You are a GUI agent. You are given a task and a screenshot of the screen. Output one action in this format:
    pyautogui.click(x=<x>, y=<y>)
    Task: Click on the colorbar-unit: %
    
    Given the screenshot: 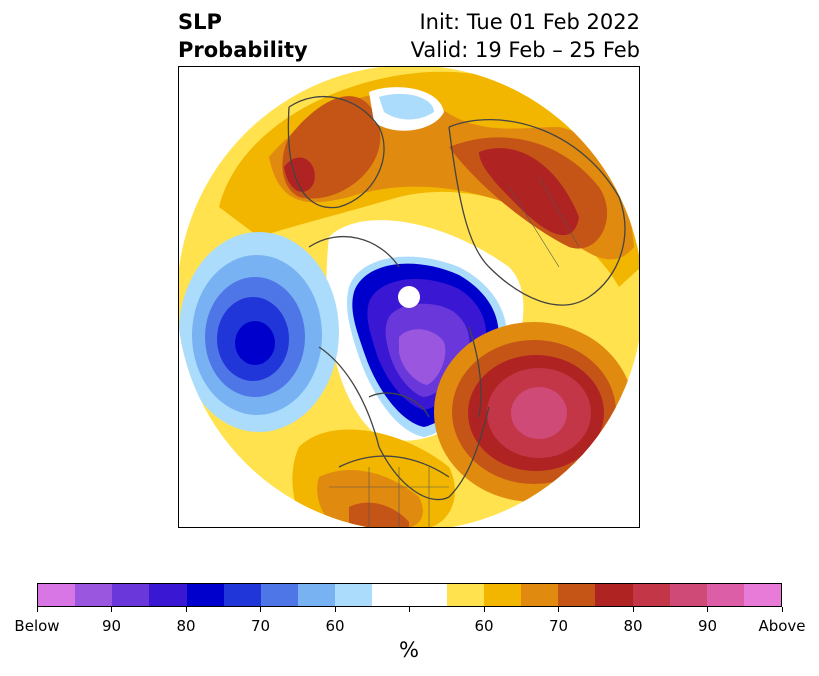 What is the action you would take?
    pyautogui.click(x=409, y=650)
    